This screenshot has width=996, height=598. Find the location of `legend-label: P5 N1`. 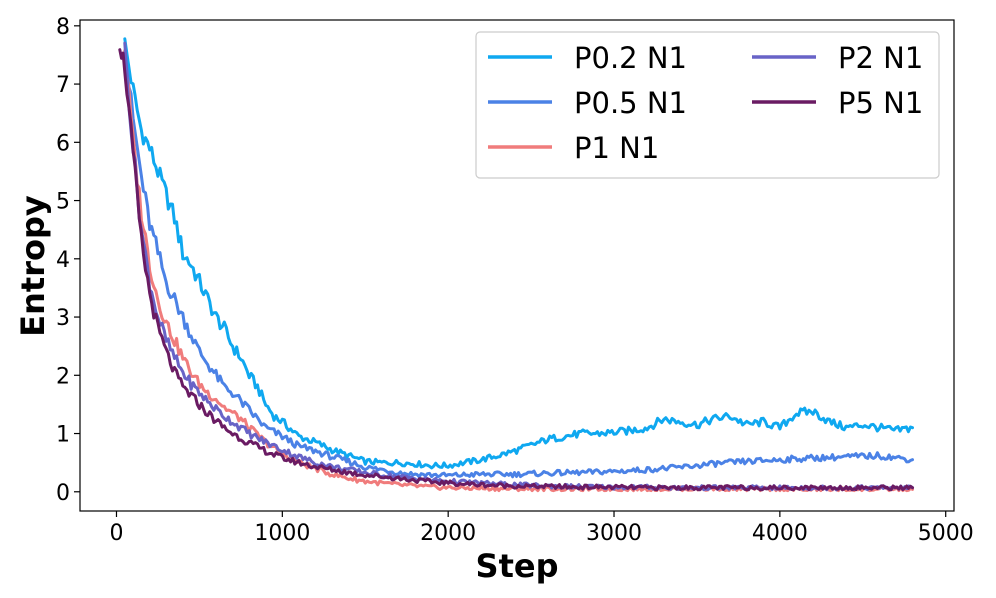

legend-label: P5 N1 is located at coordinates (880, 103).